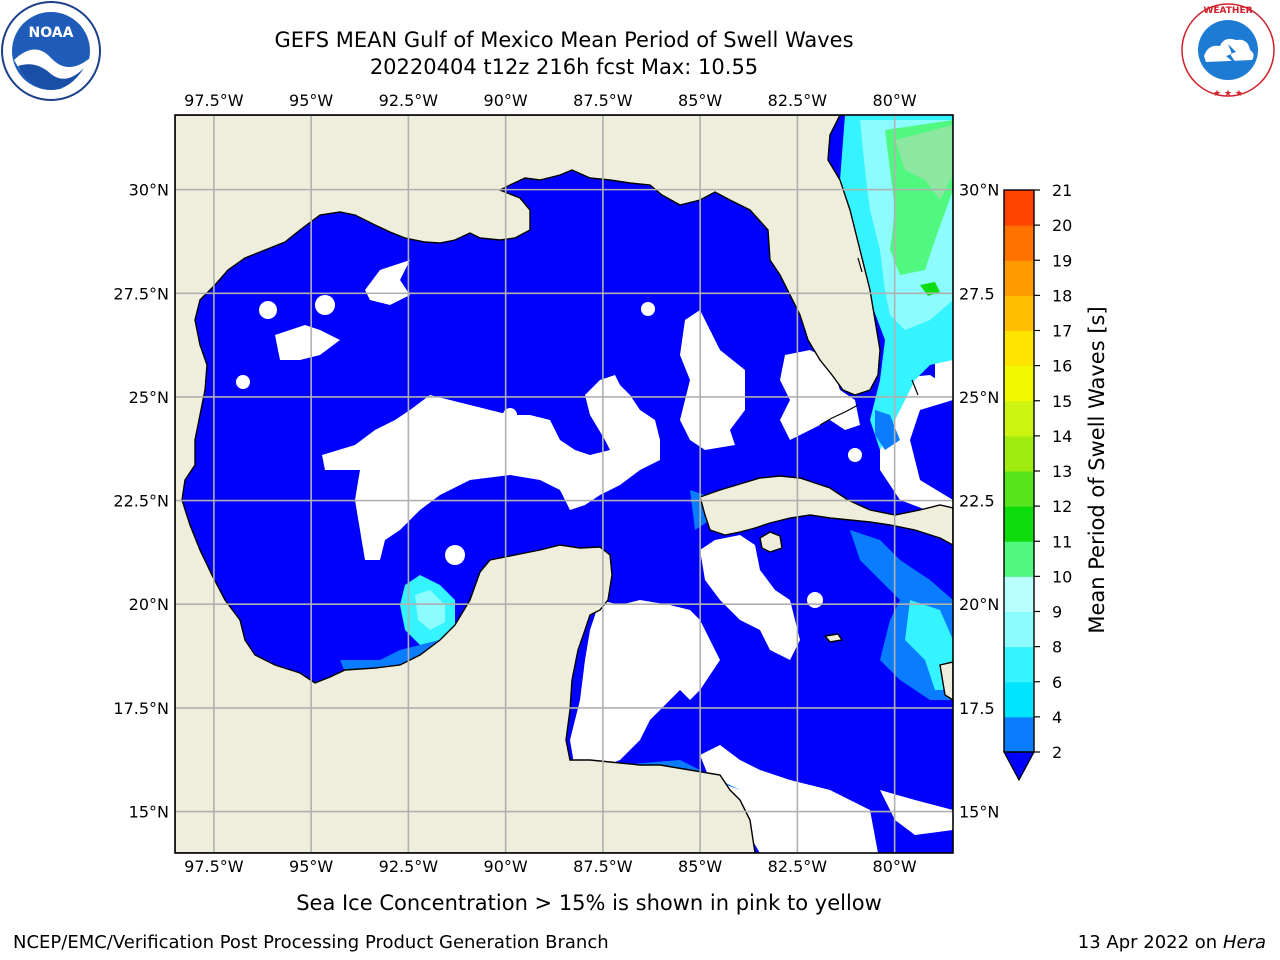 The height and width of the screenshot is (960, 1280). Describe the element at coordinates (1057, 612) in the screenshot. I see `colorbar-tick-label: 9` at that location.